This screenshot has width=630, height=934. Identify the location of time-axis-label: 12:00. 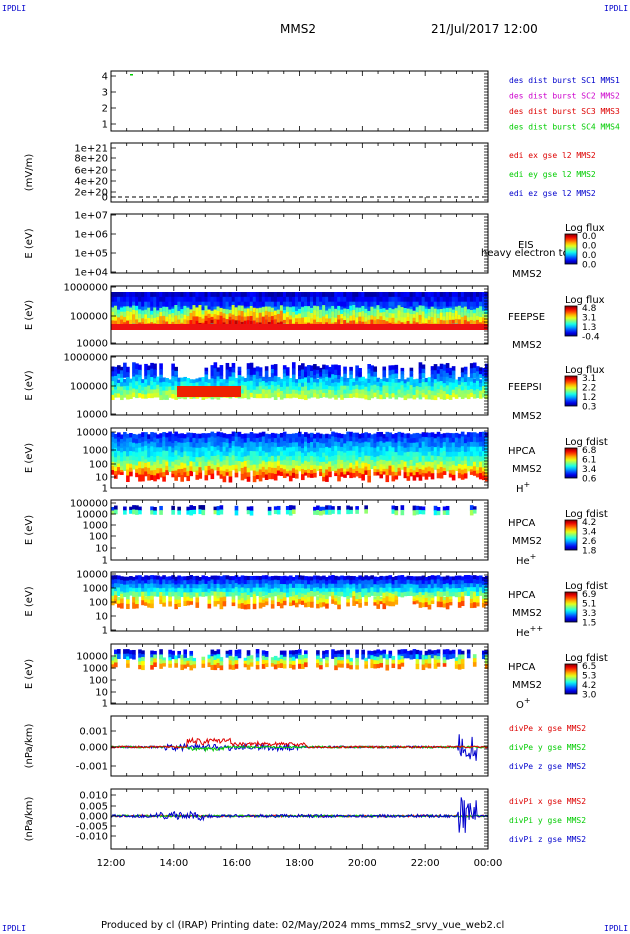
(111, 863).